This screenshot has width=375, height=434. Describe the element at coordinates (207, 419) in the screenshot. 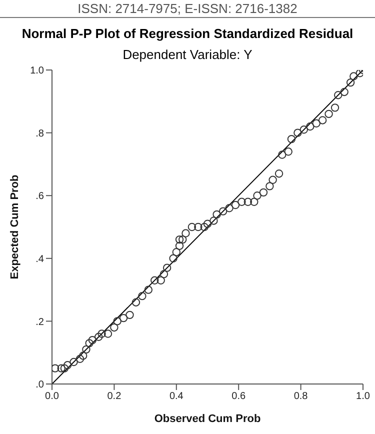

I see `x-axis-title: Observed Cum Prob` at that location.